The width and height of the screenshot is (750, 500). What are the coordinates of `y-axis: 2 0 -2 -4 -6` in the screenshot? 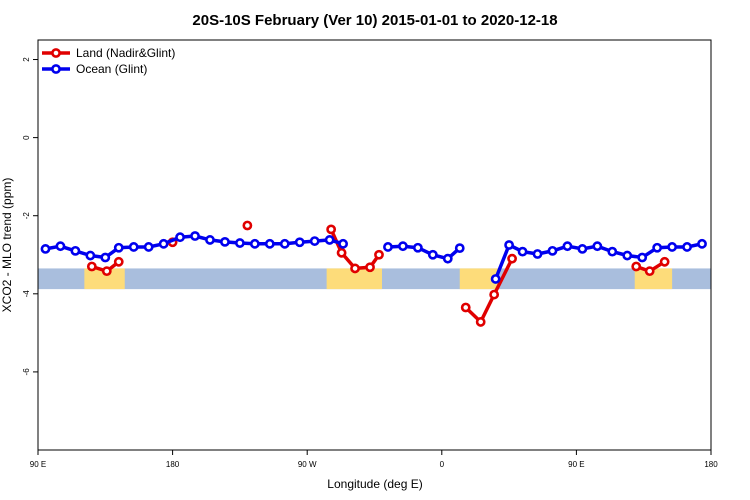 It's located at (30, 216).